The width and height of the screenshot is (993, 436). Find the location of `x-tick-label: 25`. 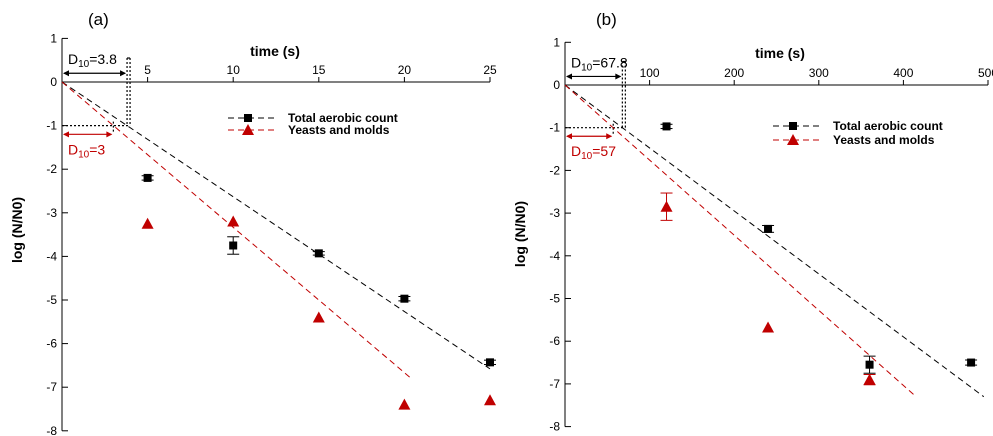

x-tick-label: 25 is located at coordinates (490, 70).